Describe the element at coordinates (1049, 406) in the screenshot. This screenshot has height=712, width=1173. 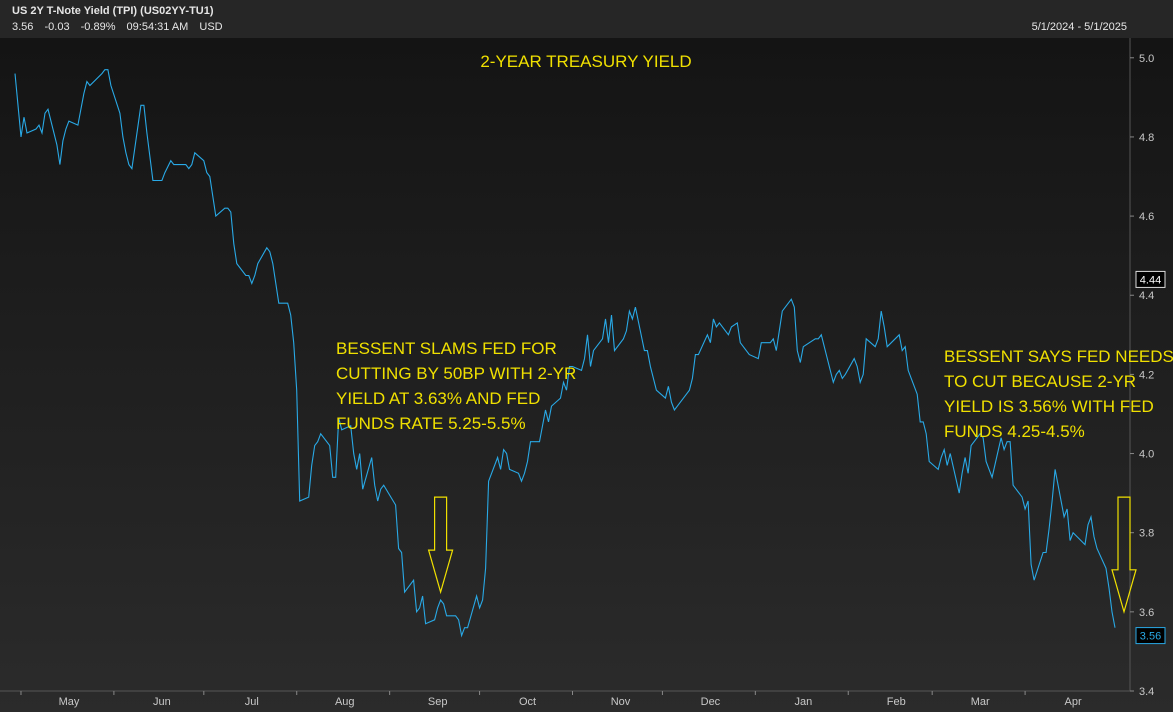
I see `annotation-text-line: YIELD IS 3.56% WITH FED` at that location.